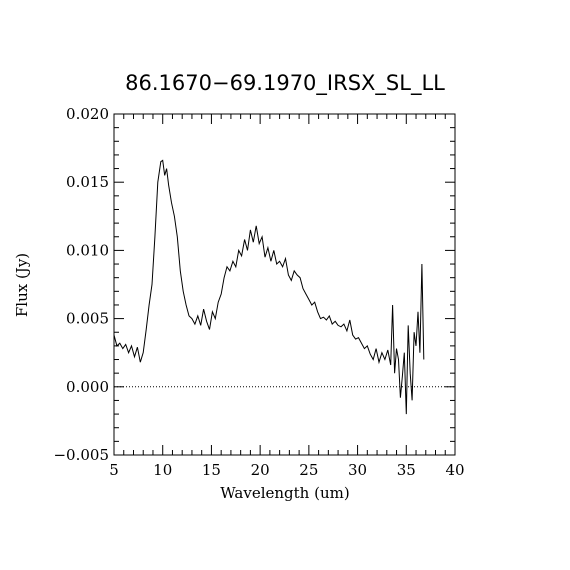  What do you see at coordinates (87, 114) in the screenshot?
I see `y-tick-label: 0.020` at bounding box center [87, 114].